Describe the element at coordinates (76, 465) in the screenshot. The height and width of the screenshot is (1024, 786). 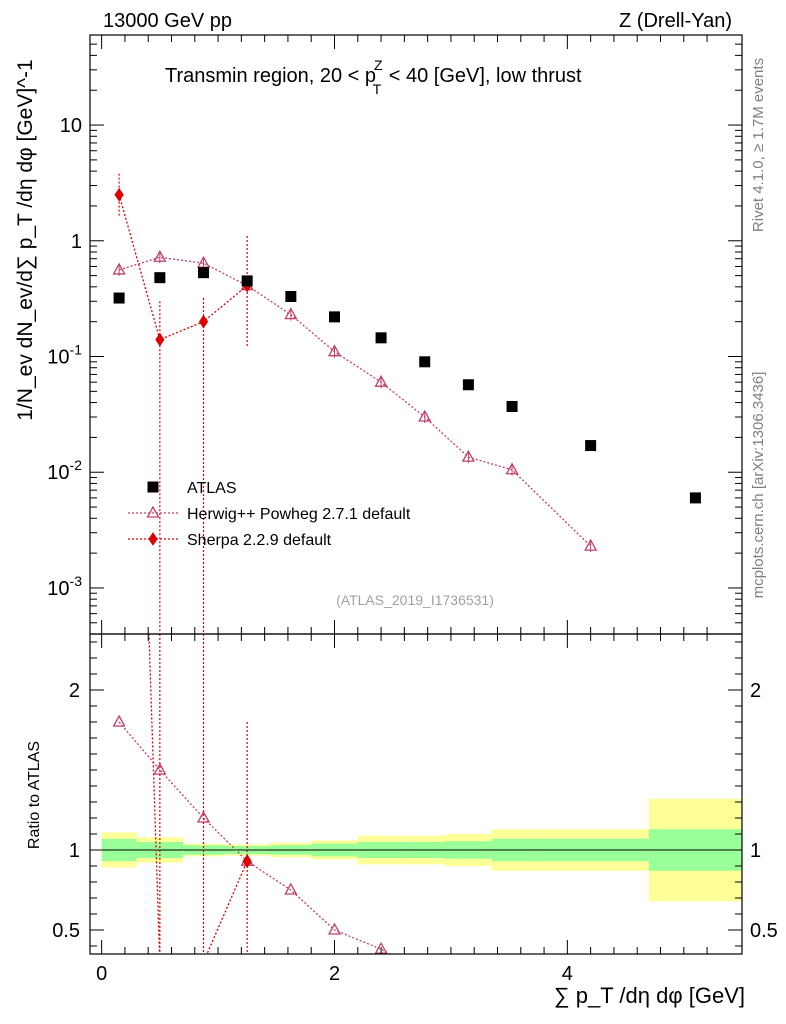
I see `main-y-tick-label-exp: -2` at that location.